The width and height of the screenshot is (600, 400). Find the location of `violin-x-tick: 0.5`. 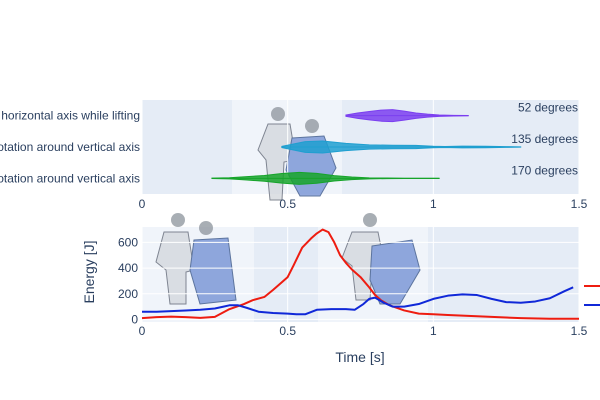

violin-x-tick: 0.5 is located at coordinates (287, 204).